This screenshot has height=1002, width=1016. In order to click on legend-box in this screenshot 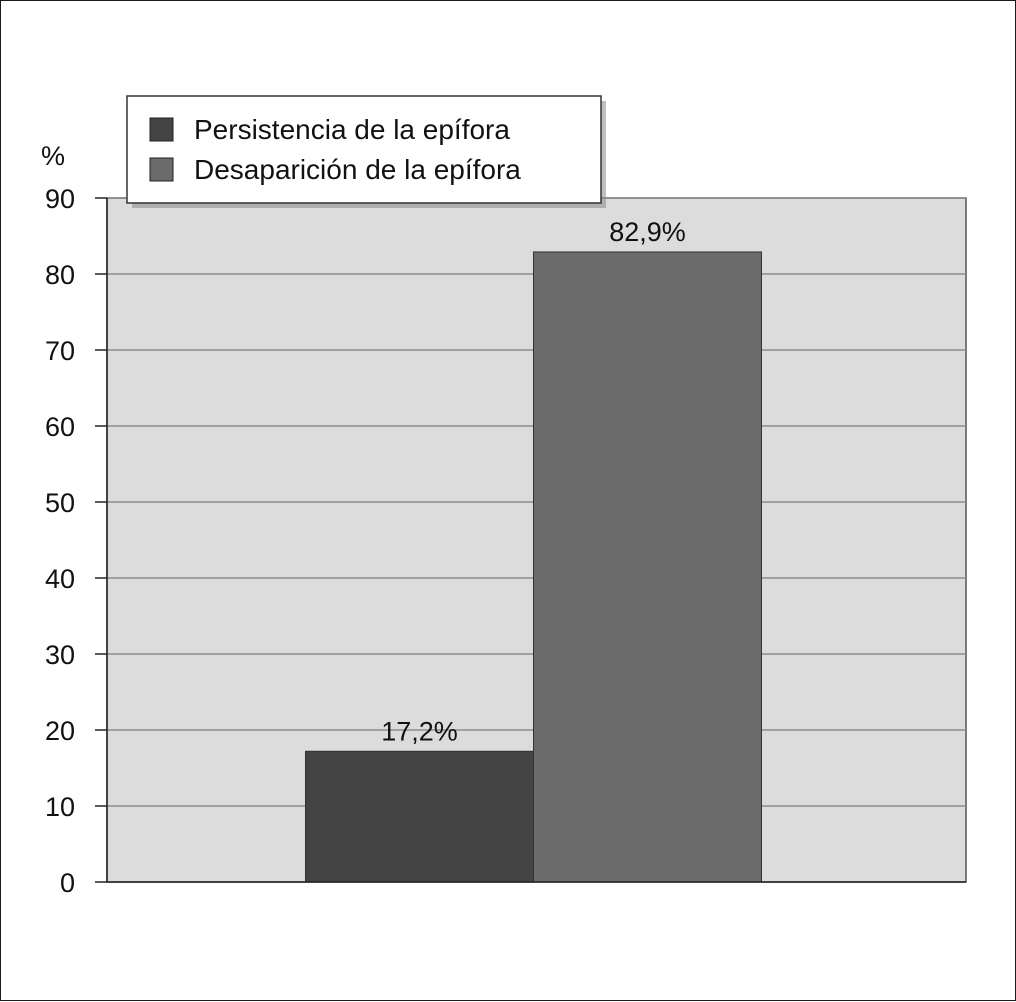, I will do `click(364, 149)`.